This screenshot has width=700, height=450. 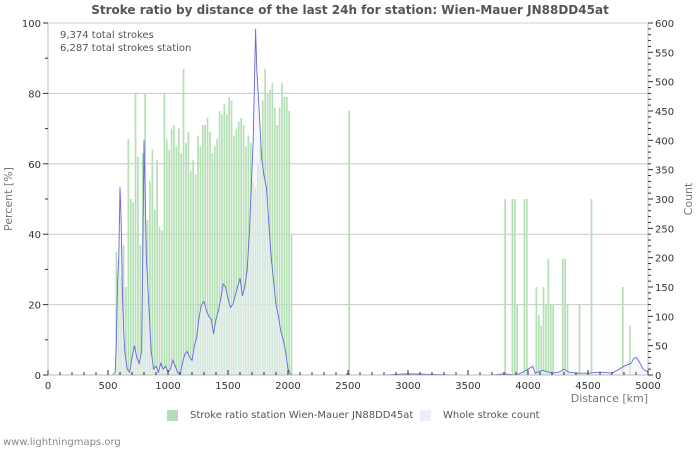 I want to click on x-axis-label: Distance [km], so click(x=609, y=398).